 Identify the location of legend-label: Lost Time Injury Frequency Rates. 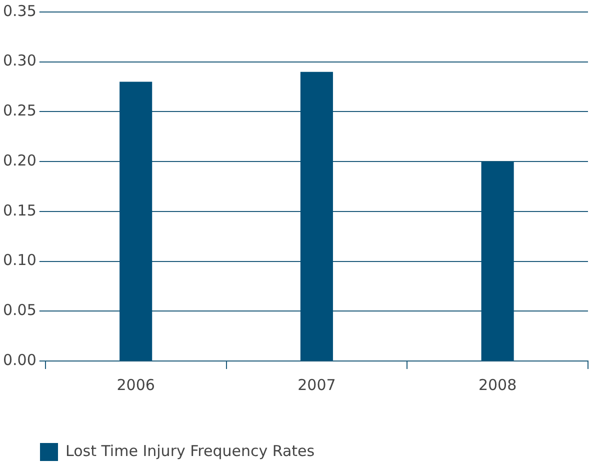
(190, 451).